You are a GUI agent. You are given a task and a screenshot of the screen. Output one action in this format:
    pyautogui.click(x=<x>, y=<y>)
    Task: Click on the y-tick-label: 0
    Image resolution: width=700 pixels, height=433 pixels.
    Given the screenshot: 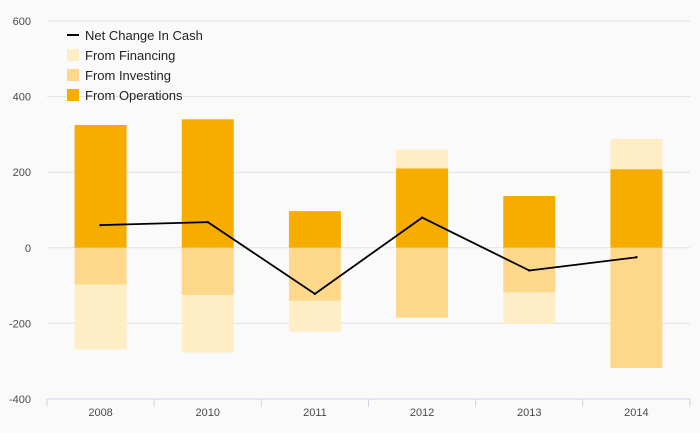 What is the action you would take?
    pyautogui.click(x=28, y=249)
    